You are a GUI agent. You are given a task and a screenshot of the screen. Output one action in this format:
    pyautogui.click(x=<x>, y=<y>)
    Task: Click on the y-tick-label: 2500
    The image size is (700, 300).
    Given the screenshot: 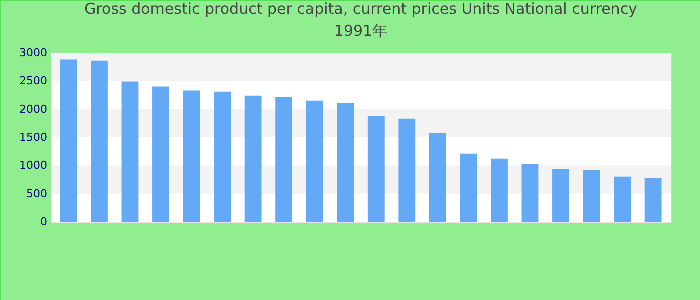 What is the action you would take?
    pyautogui.click(x=34, y=81)
    